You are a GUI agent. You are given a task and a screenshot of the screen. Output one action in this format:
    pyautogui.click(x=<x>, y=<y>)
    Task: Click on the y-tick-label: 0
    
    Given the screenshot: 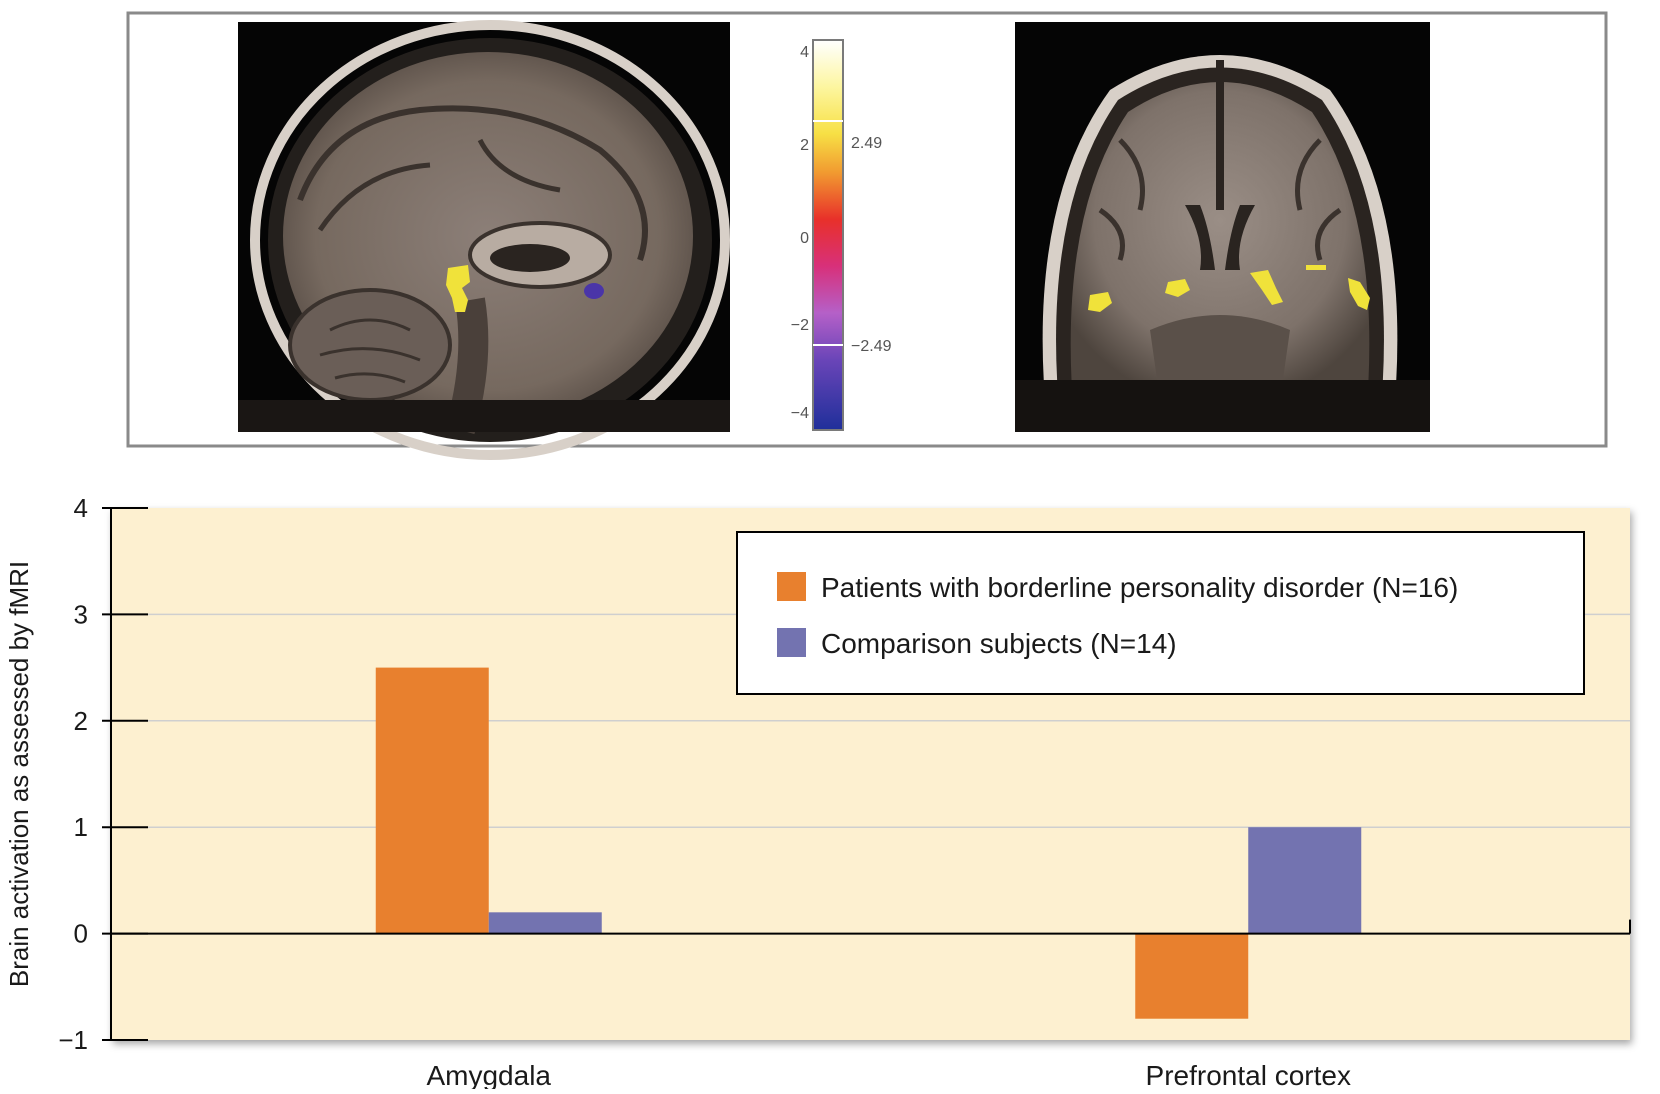 What is the action you would take?
    pyautogui.click(x=81, y=934)
    